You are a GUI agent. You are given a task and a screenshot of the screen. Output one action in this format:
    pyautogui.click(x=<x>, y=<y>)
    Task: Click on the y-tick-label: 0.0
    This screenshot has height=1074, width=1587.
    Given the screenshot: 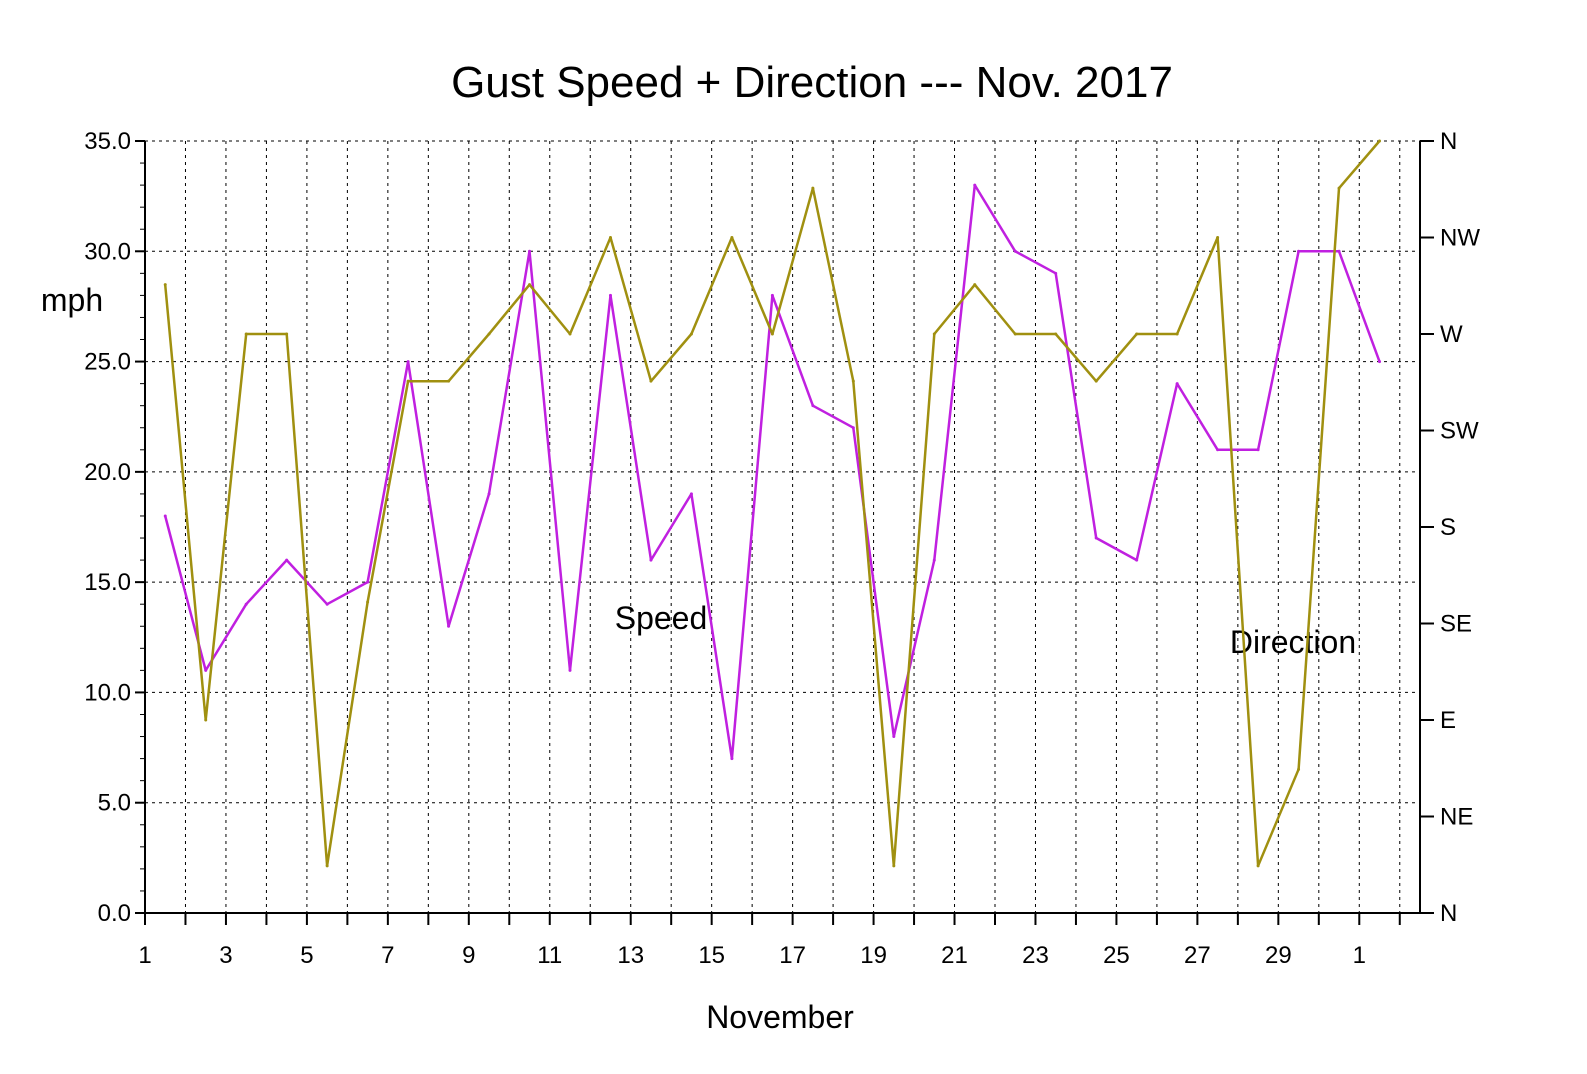 What is the action you would take?
    pyautogui.click(x=114, y=913)
    